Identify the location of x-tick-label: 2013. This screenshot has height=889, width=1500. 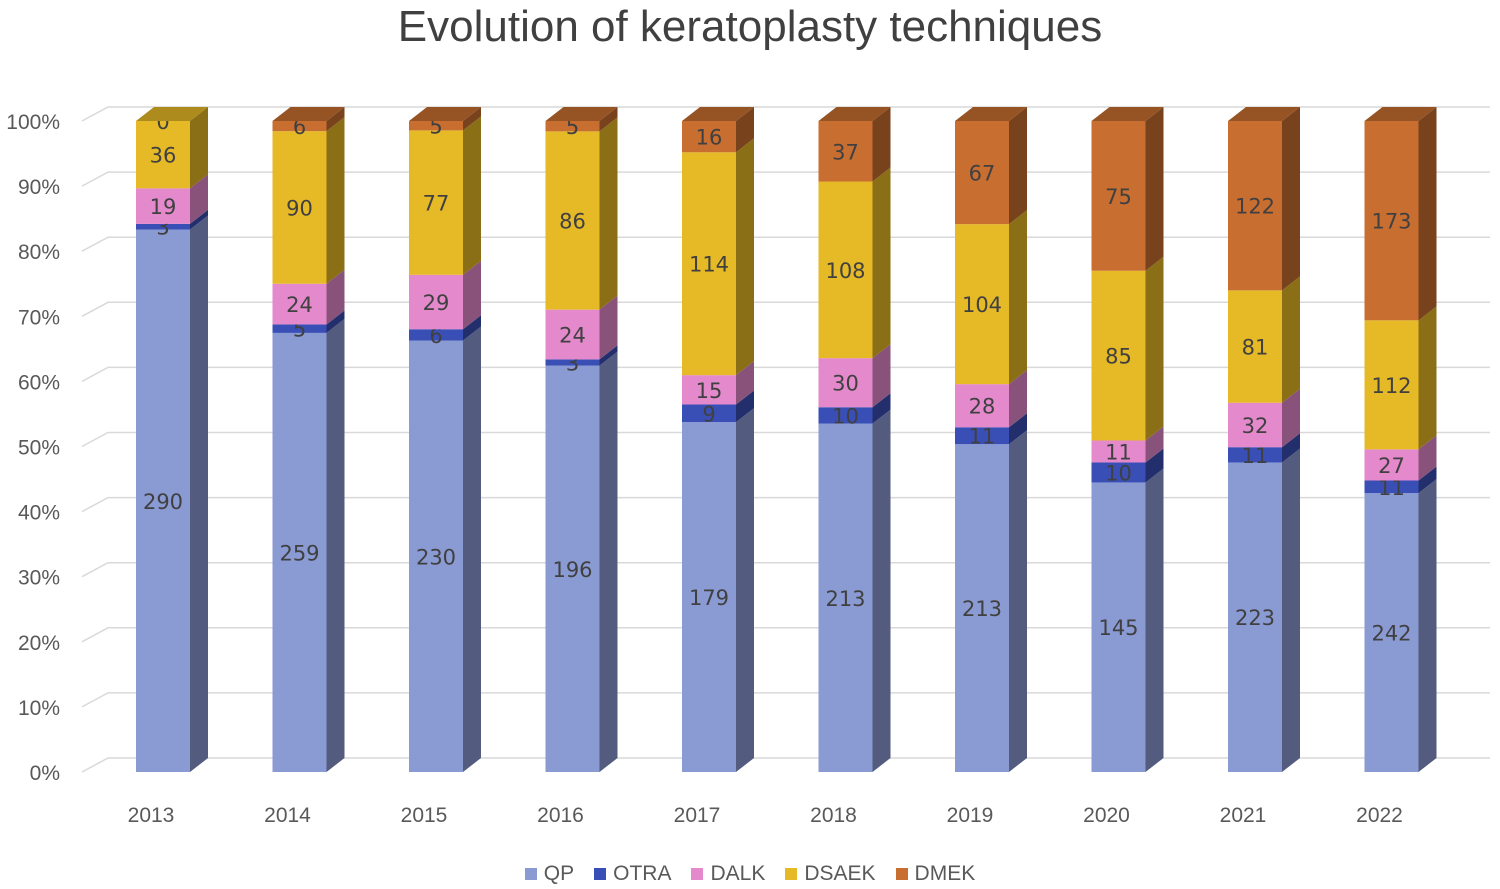
(151, 815).